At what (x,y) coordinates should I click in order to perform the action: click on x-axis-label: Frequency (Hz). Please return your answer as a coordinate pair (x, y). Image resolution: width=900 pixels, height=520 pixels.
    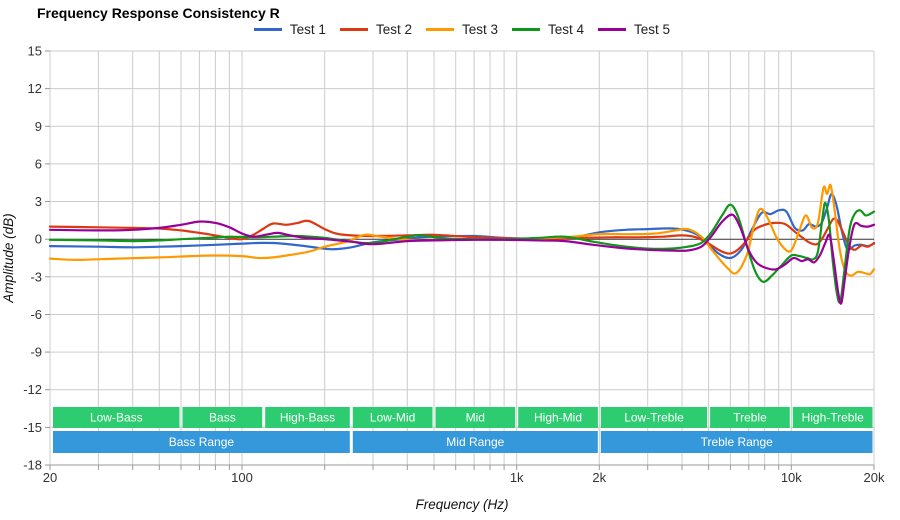
    Looking at the image, I should click on (461, 504).